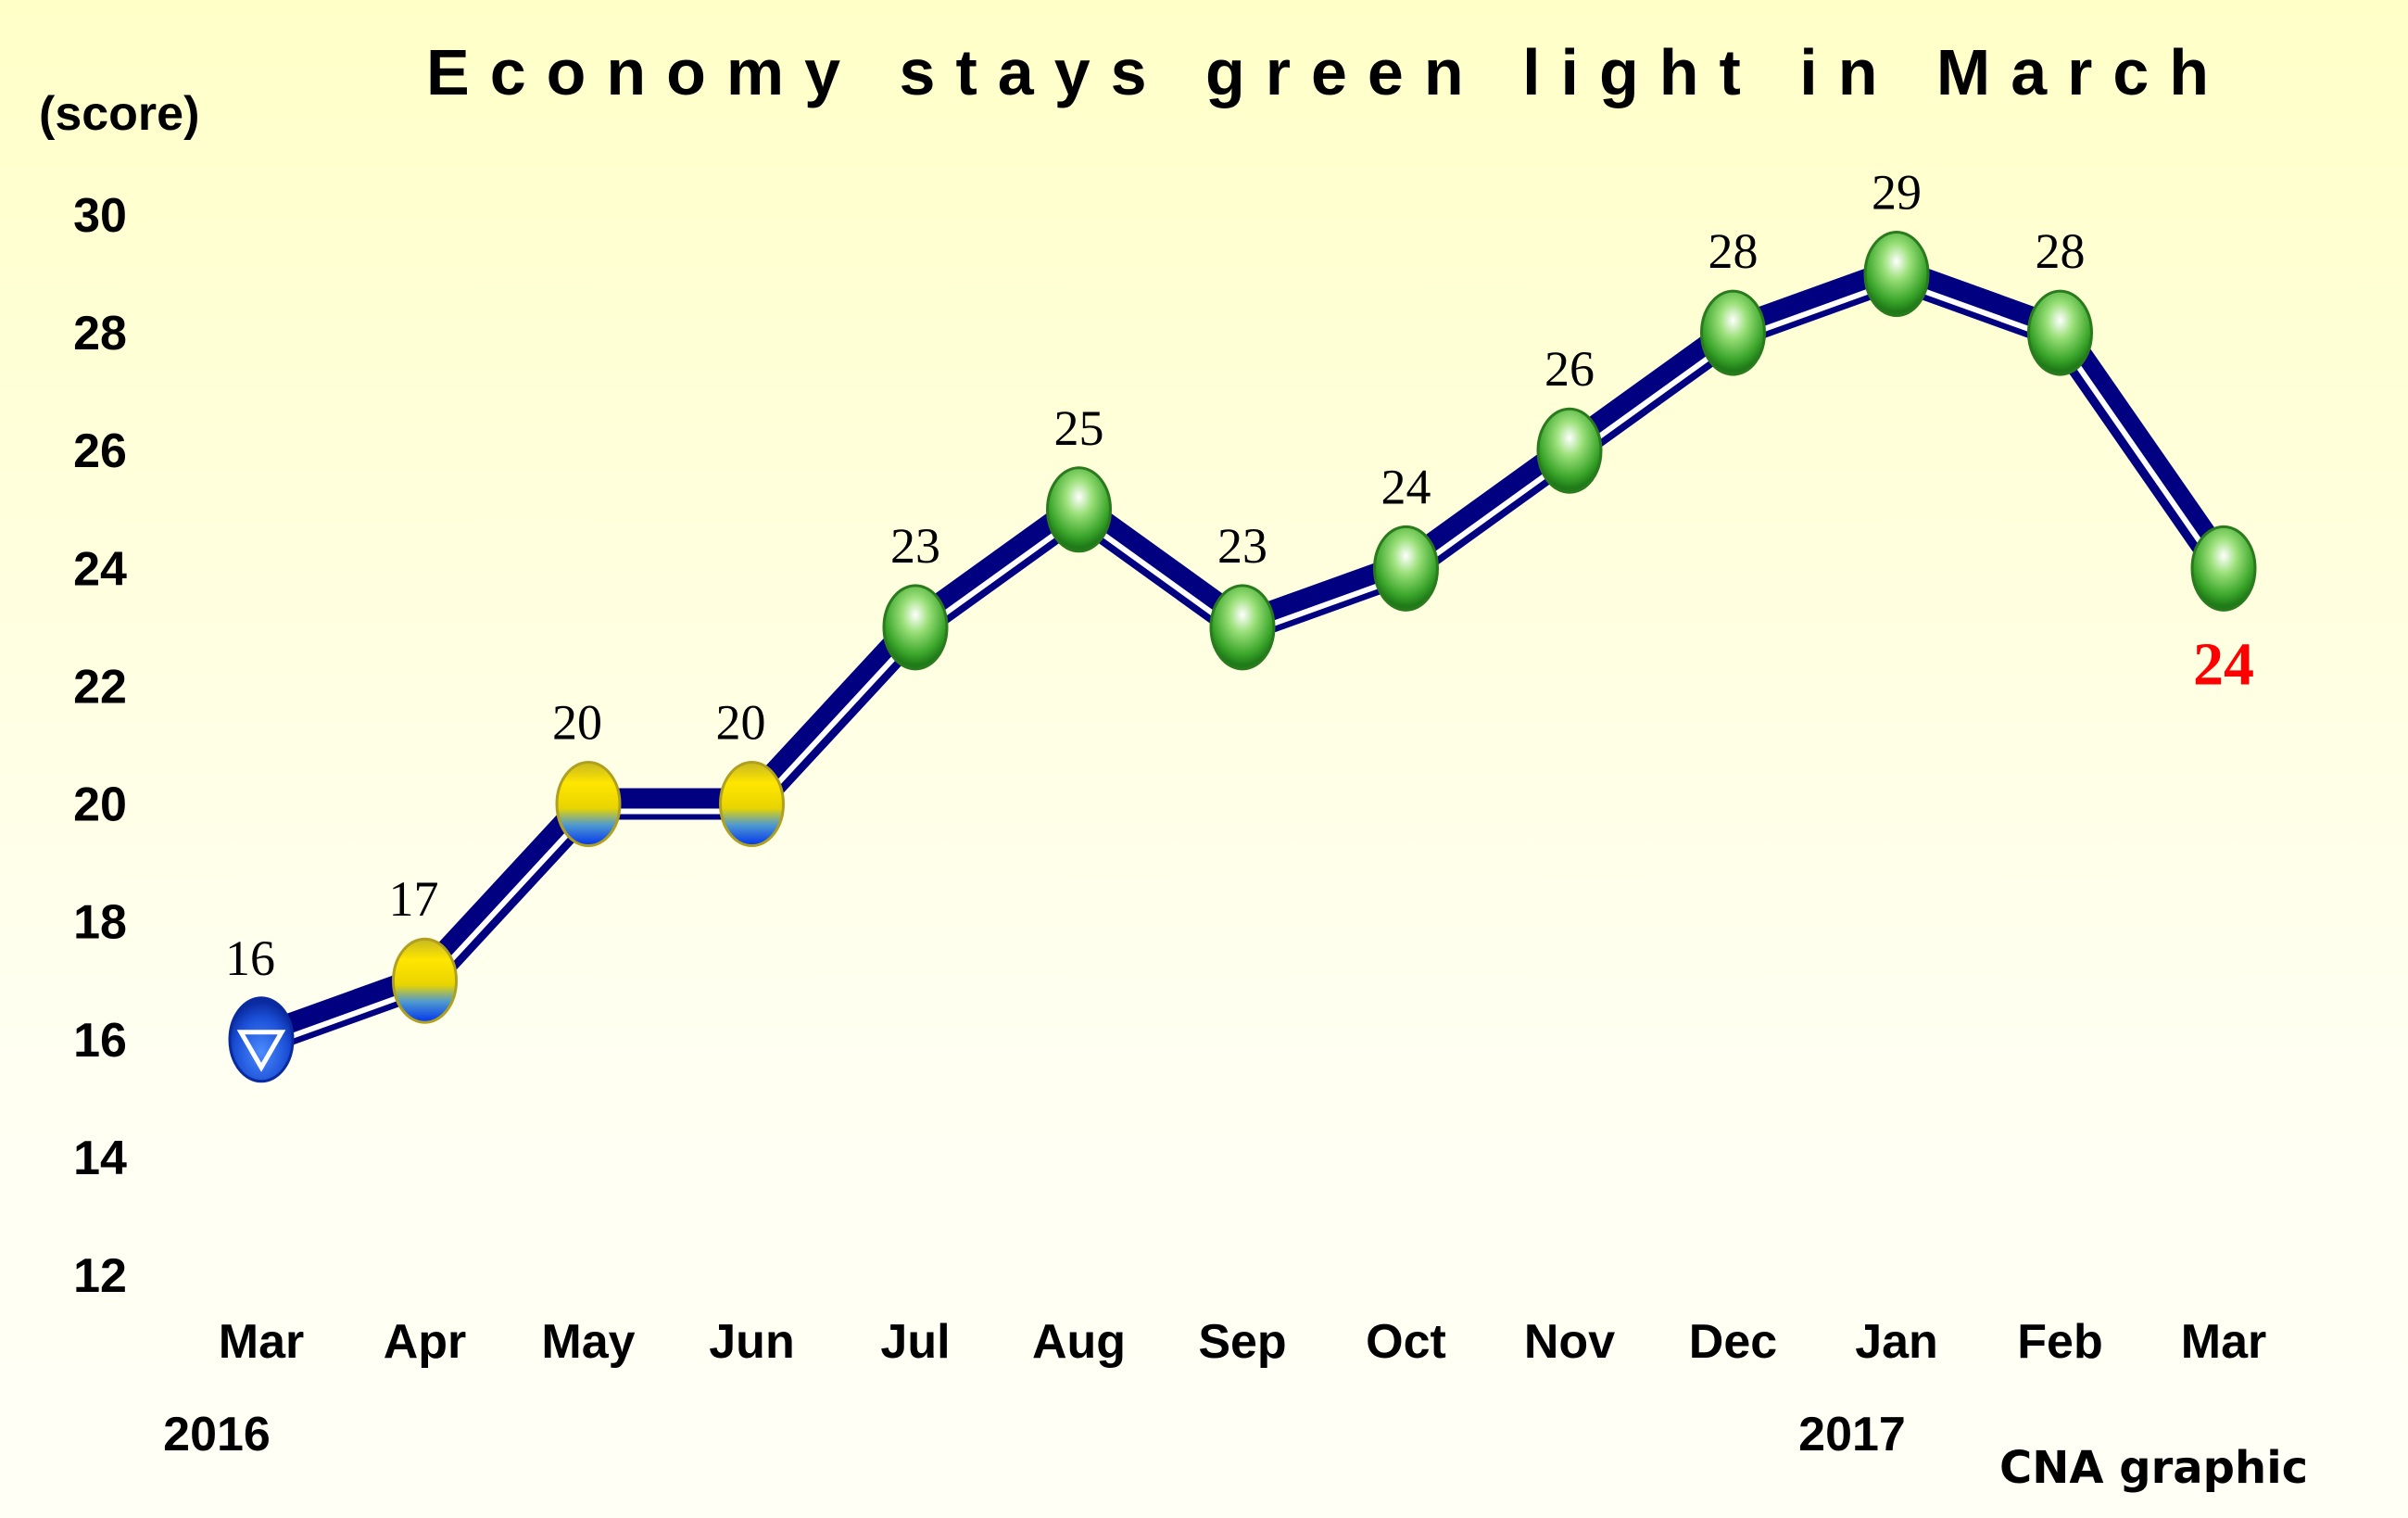 The width and height of the screenshot is (2408, 1518). I want to click on x-tick-label: Nov, so click(1569, 1342).